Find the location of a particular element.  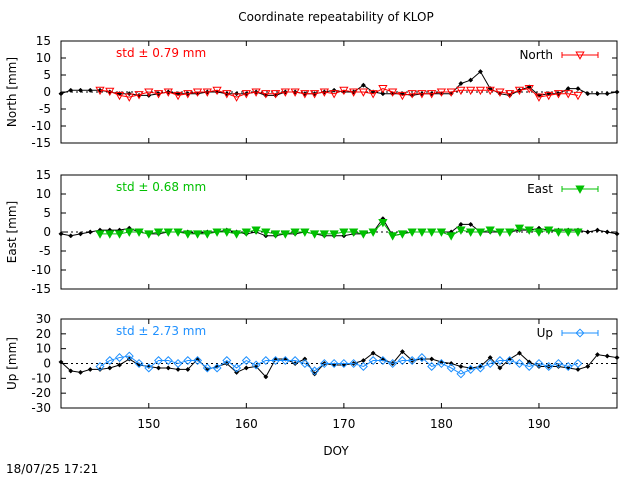

north-y-axis-label: North [mm] is located at coordinates (12, 92).